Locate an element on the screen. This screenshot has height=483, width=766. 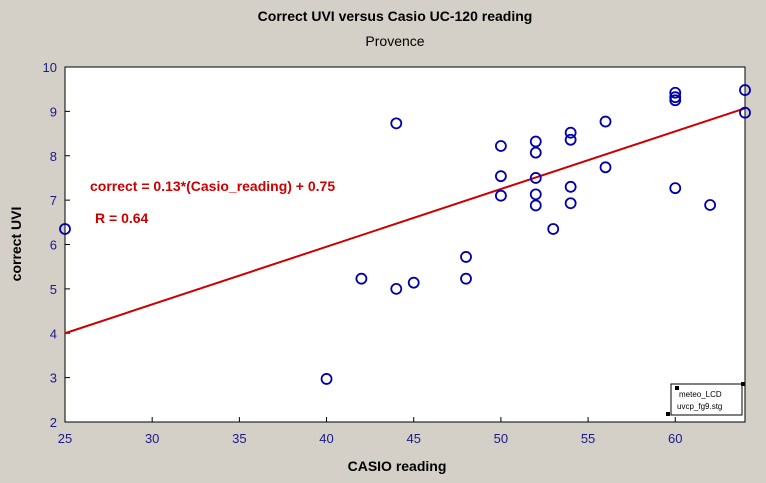
x-tick-label: 25 is located at coordinates (65, 438).